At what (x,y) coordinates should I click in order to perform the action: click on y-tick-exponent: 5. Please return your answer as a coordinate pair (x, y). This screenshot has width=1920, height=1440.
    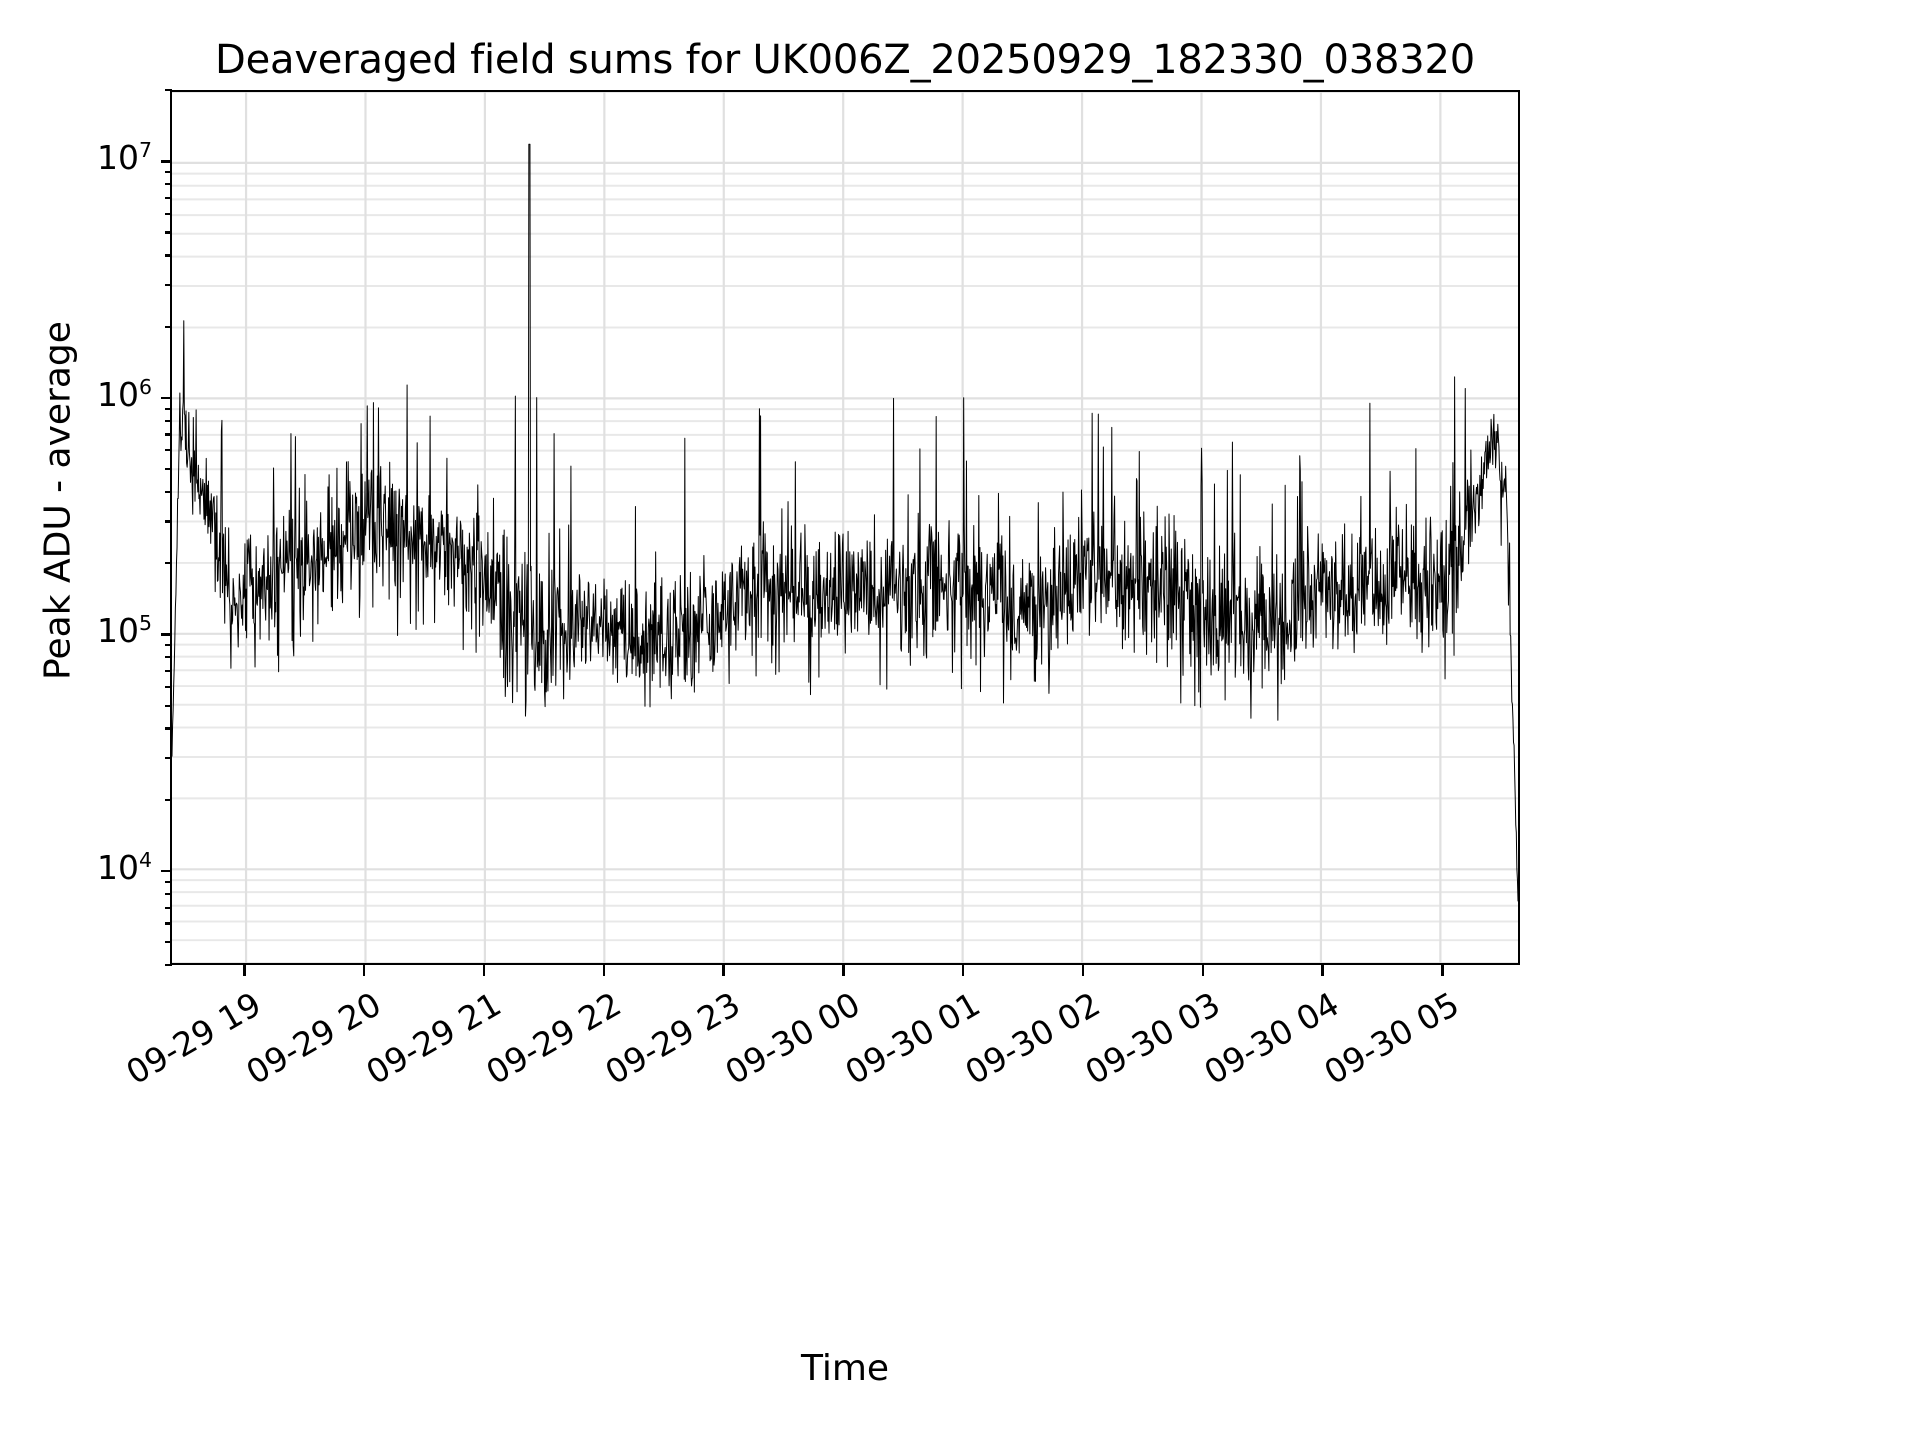
    Looking at the image, I should click on (145, 623).